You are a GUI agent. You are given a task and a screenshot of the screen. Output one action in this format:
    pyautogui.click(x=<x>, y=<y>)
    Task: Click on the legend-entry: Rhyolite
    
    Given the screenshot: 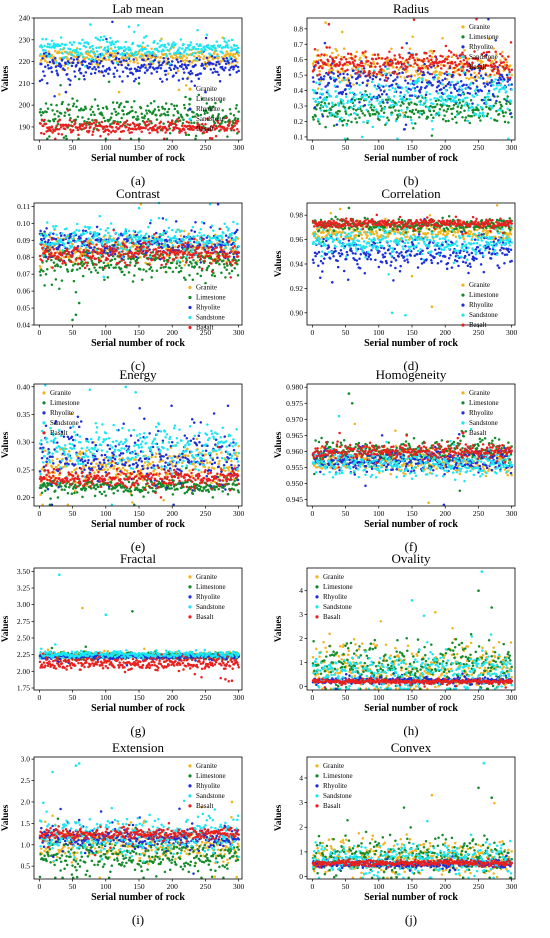 What is the action you would take?
    pyautogui.click(x=481, y=47)
    